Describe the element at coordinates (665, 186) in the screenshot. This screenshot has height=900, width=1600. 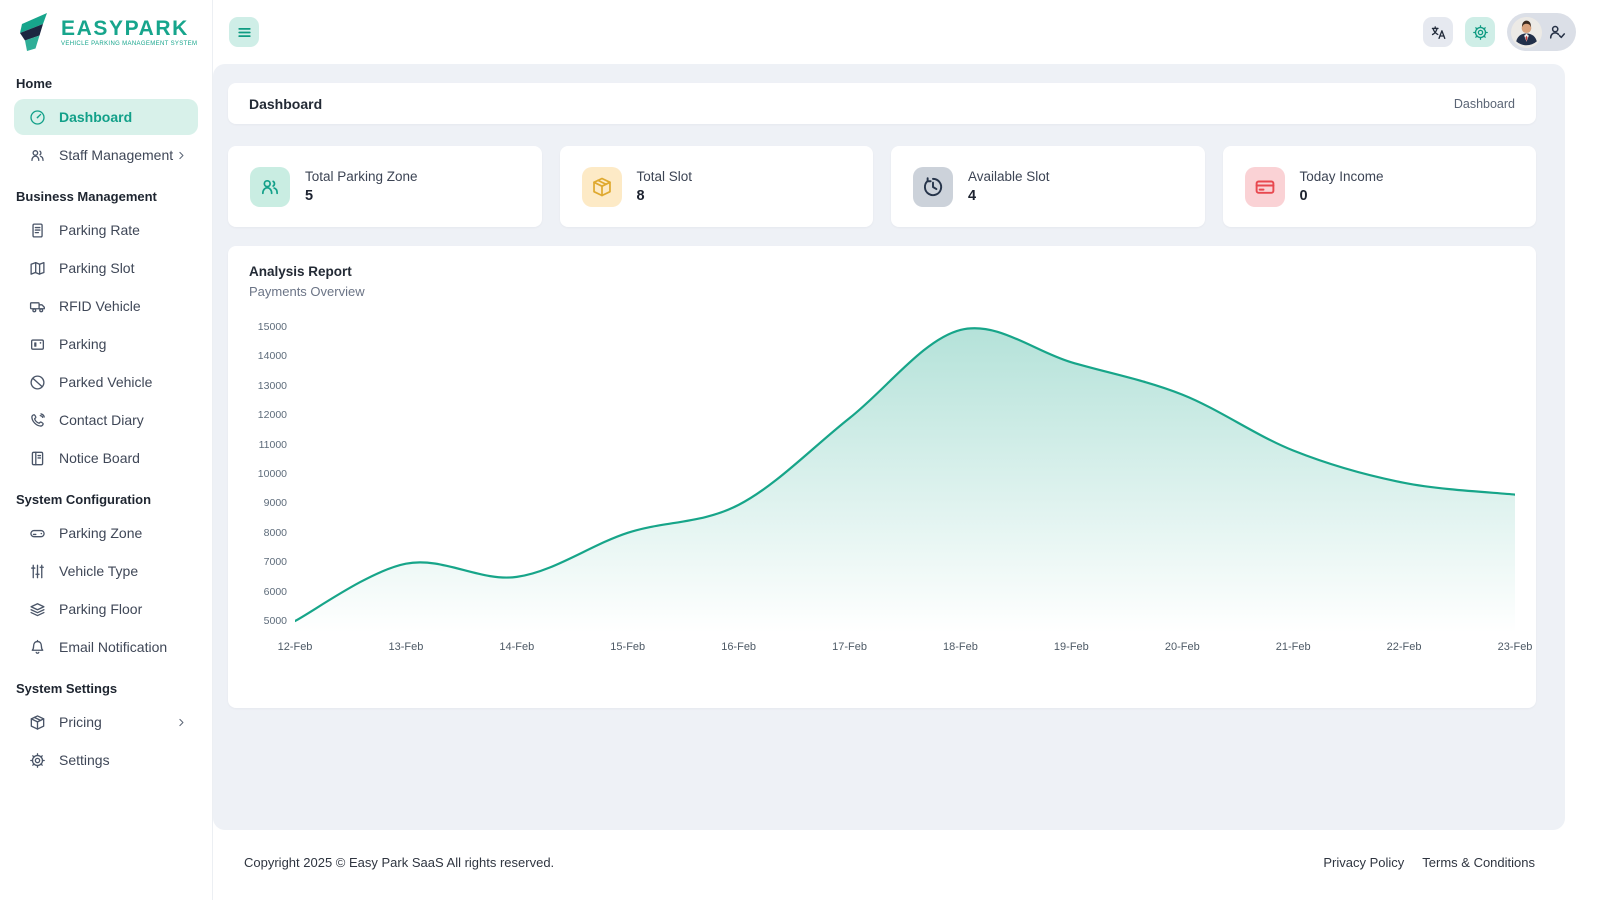
I see `stat-text: Total Slot 8` at that location.